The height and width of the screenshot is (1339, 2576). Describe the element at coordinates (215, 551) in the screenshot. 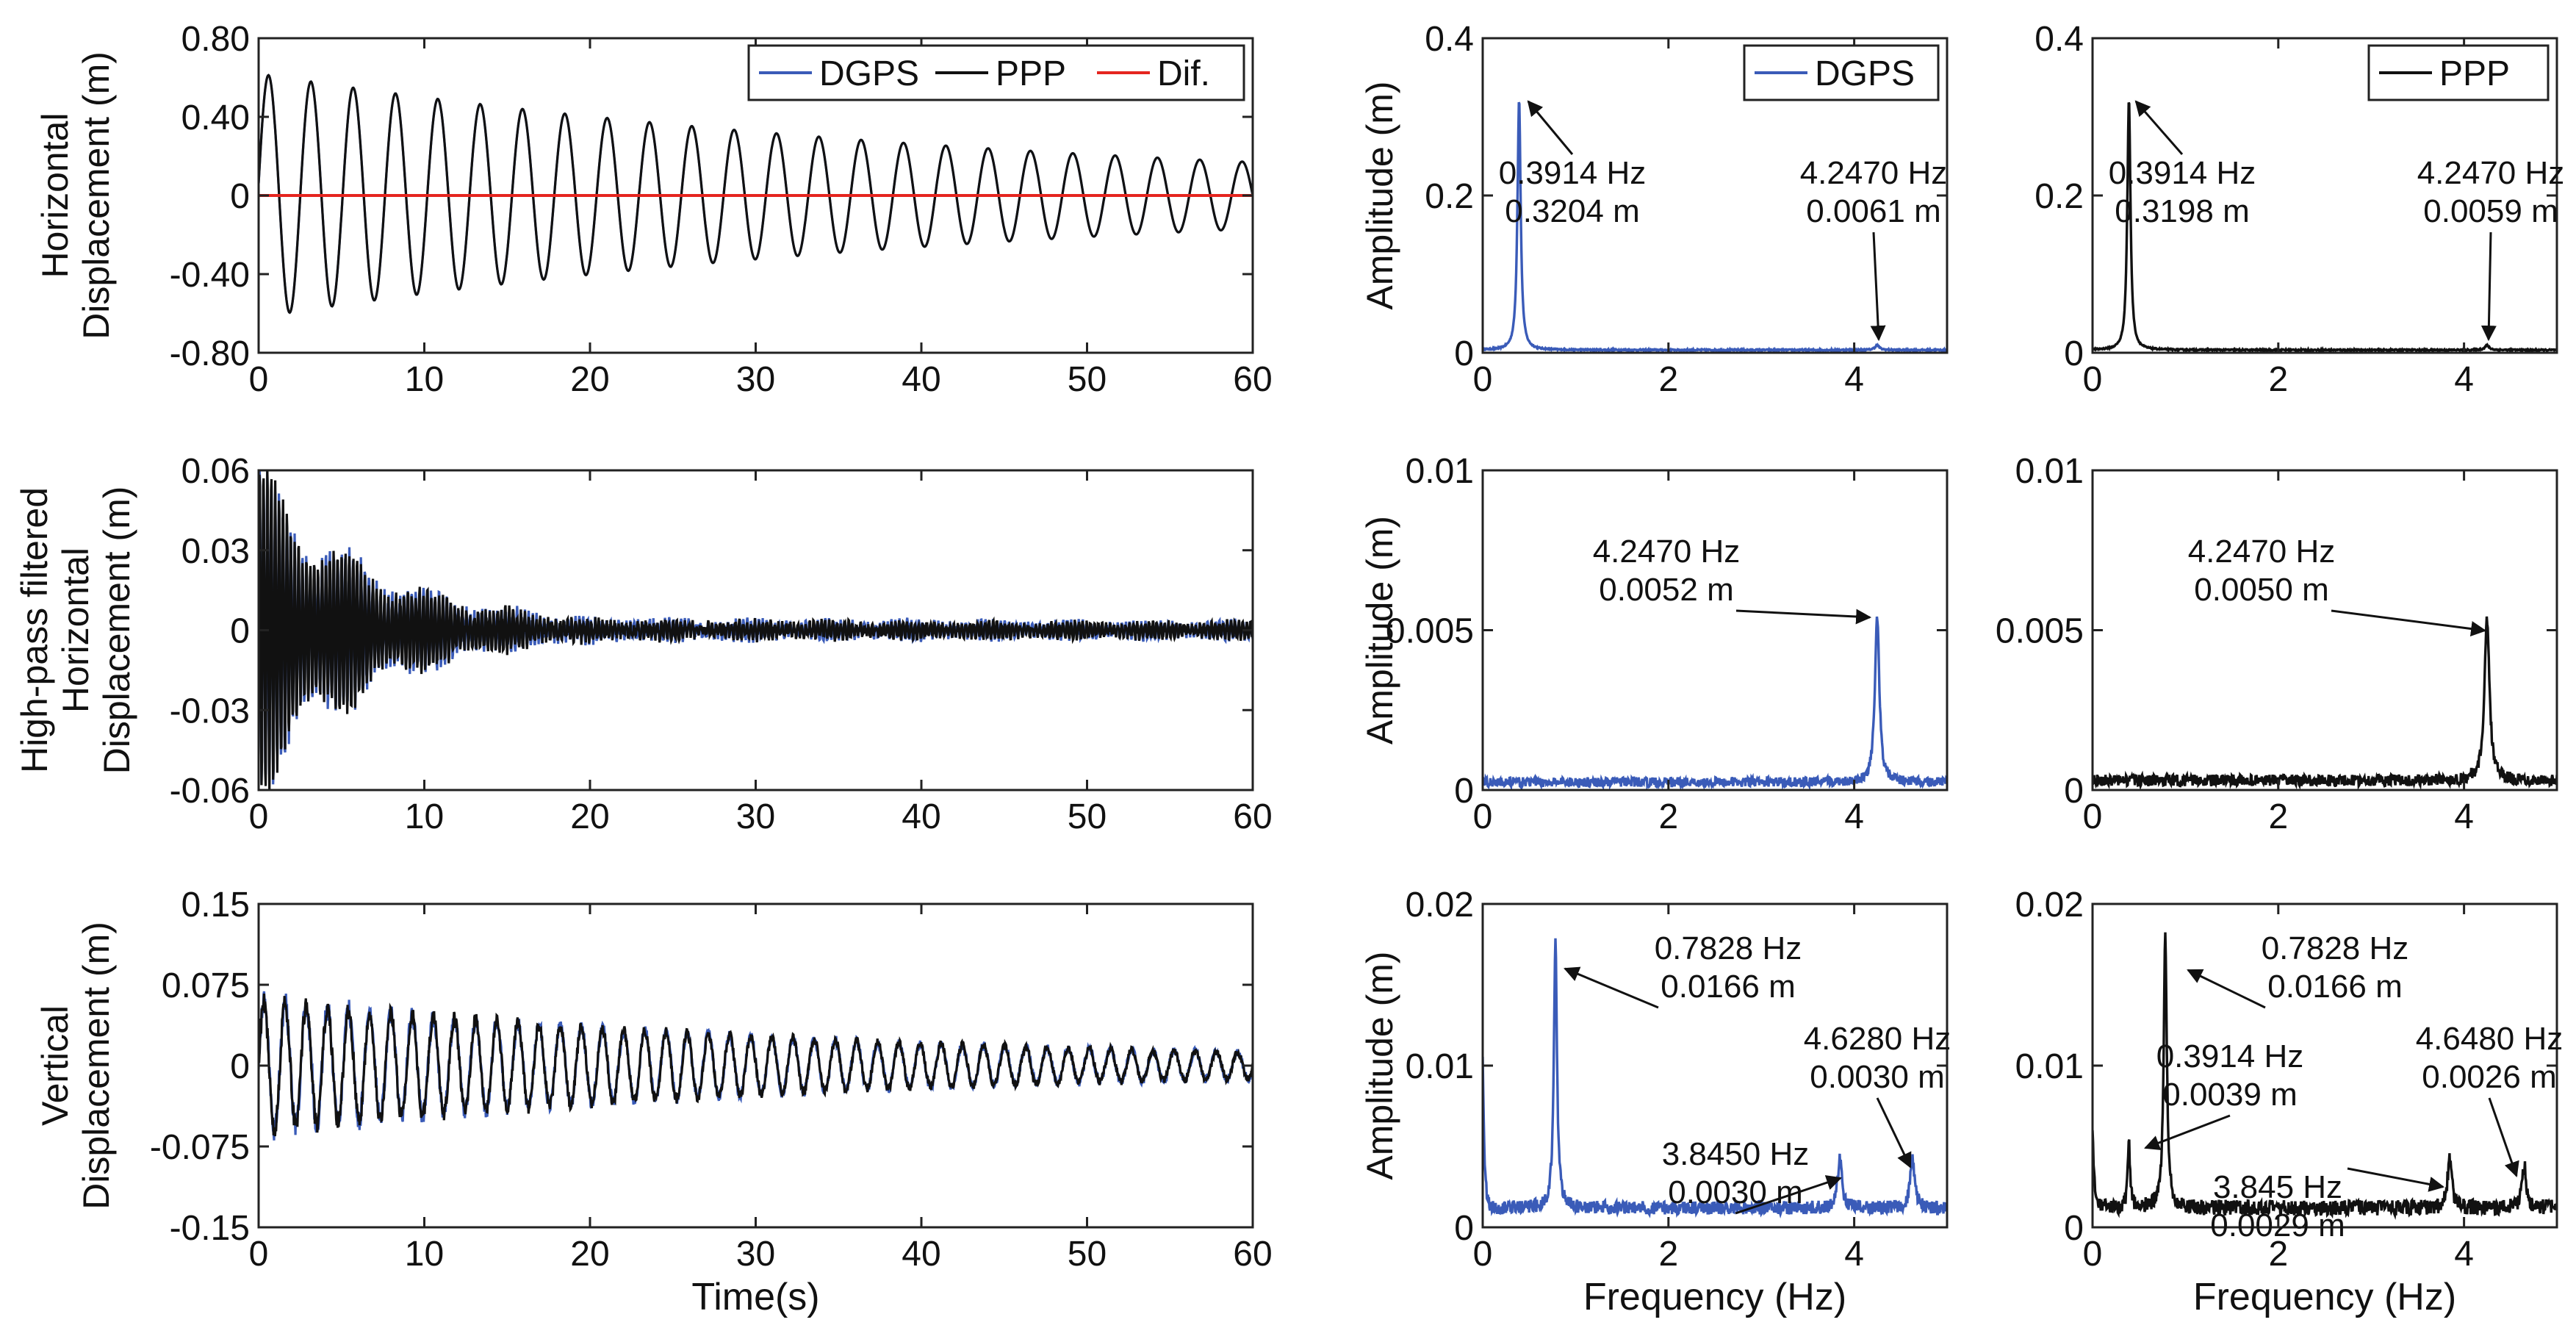

I see `y-tick-label: 0.03` at that location.